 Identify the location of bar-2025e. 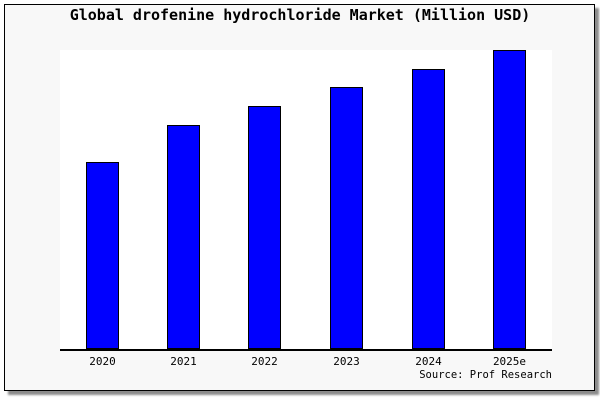
(509, 199).